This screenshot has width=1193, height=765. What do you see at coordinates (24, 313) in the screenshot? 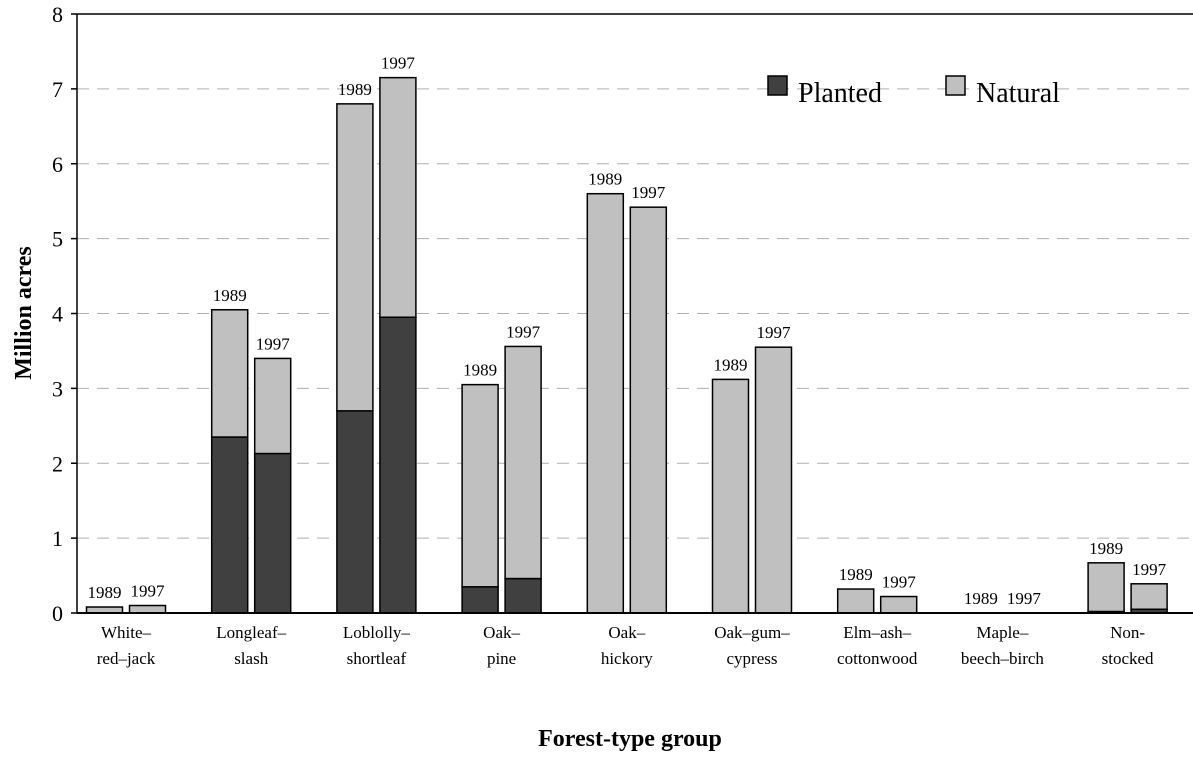
I see `y-axis-title: Million acres` at bounding box center [24, 313].